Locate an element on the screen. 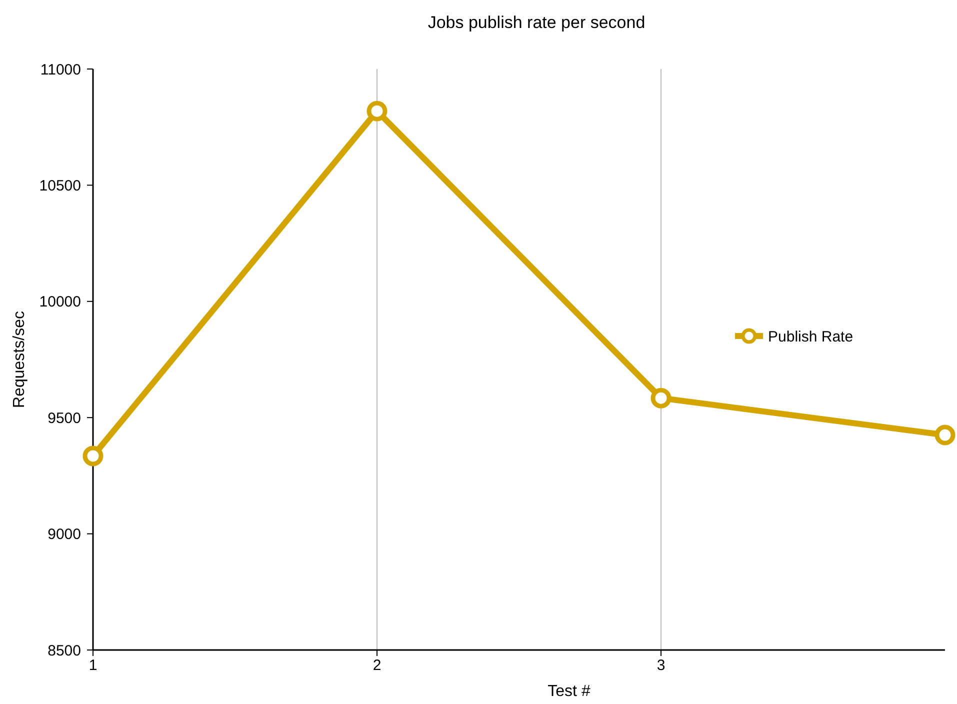 Image resolution: width=957 pixels, height=704 pixels. chart-title: Jobs publish rate per second is located at coordinates (537, 22).